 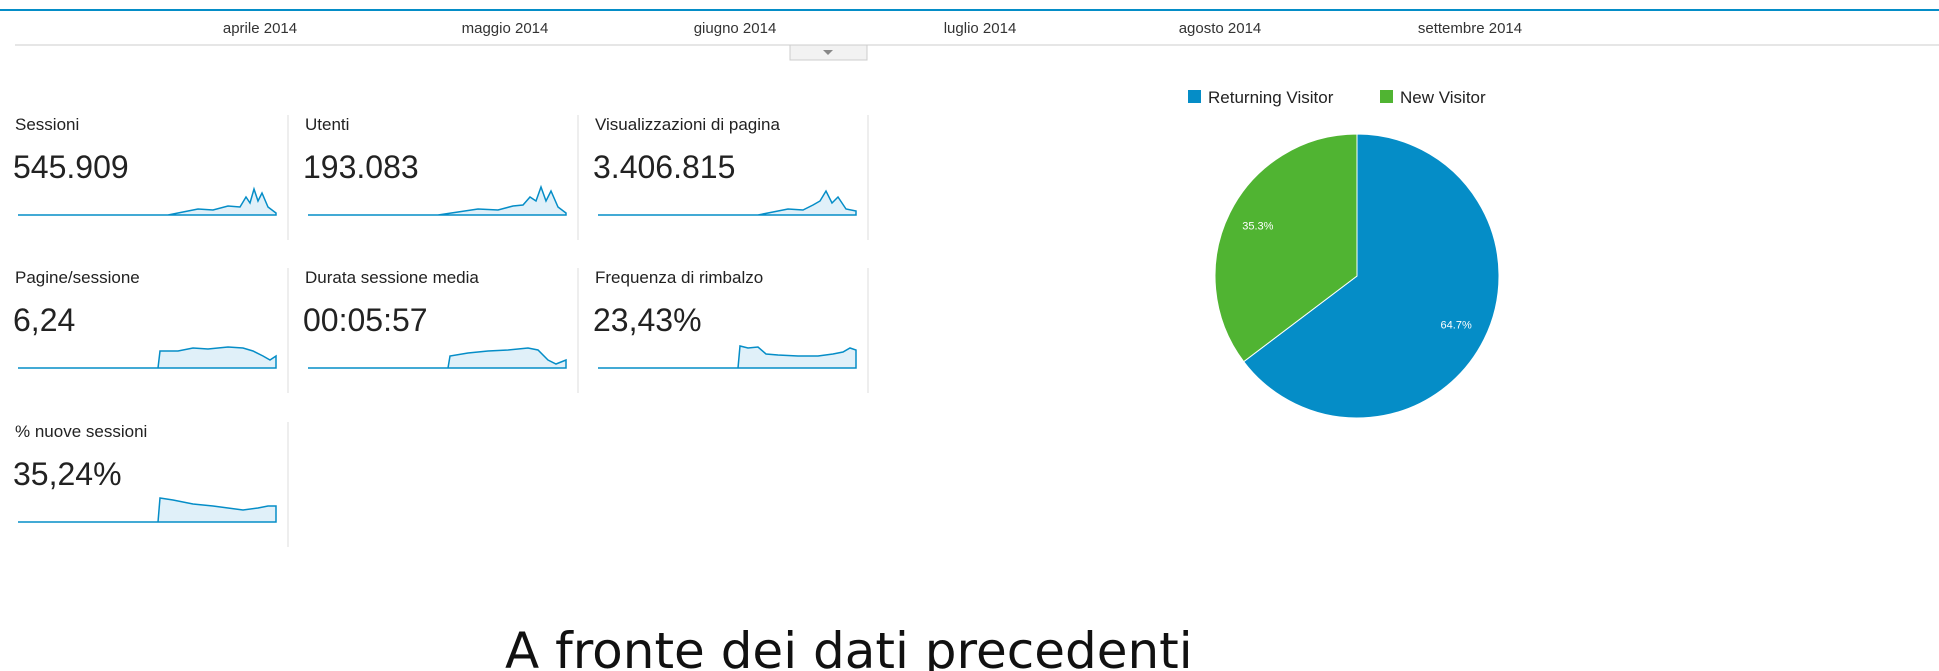 What do you see at coordinates (44, 320) in the screenshot?
I see `metric-value: 6,24` at bounding box center [44, 320].